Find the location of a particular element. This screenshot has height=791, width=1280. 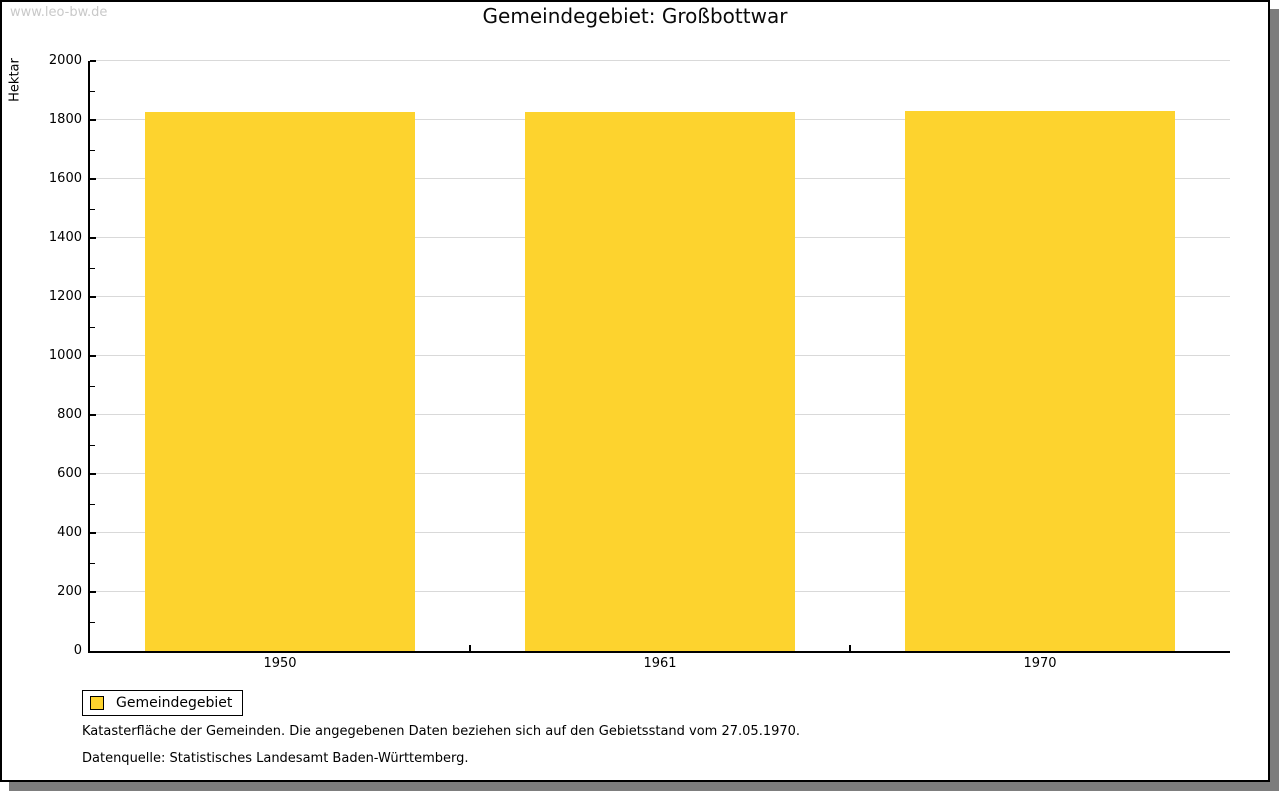

x-axis-tick-label: 1970 is located at coordinates (1040, 663).